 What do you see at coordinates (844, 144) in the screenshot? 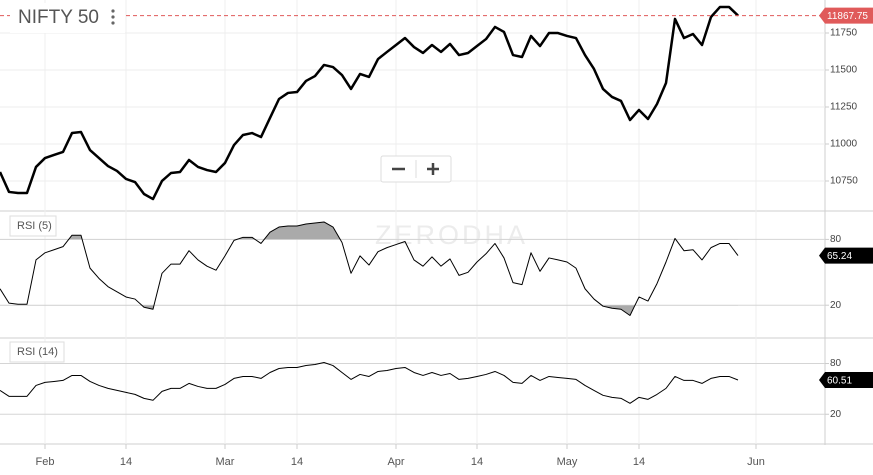
I see `y-tick-label: 11000` at bounding box center [844, 144].